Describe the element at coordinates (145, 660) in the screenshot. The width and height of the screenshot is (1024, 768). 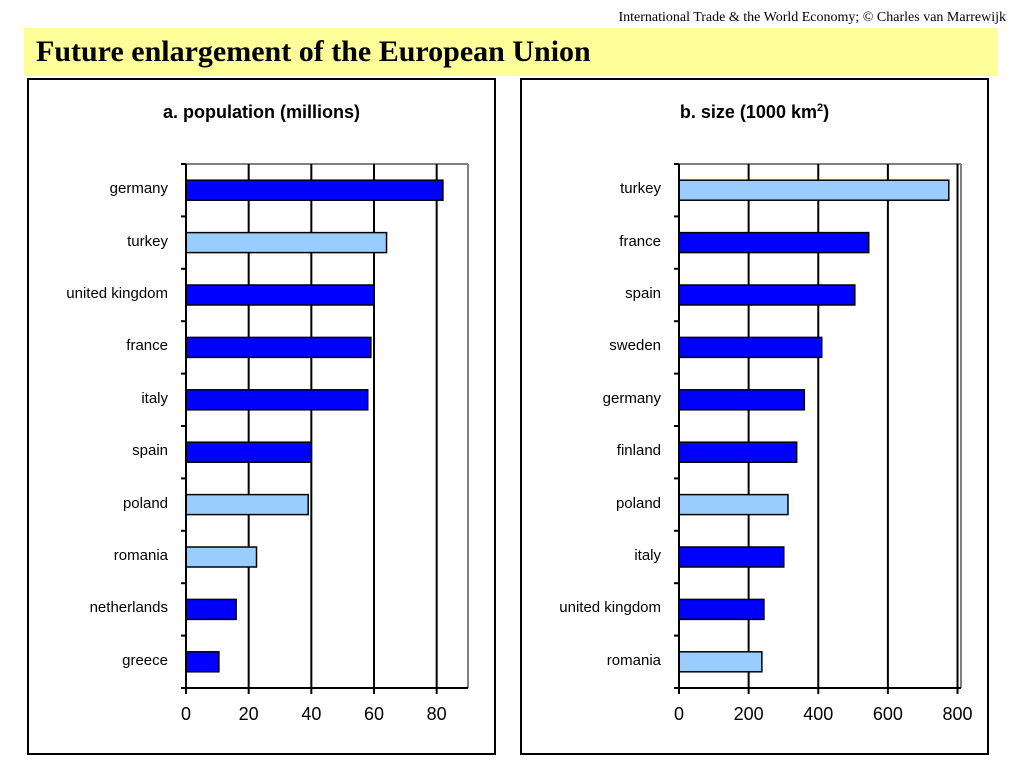
I see `category-label: greece` at that location.